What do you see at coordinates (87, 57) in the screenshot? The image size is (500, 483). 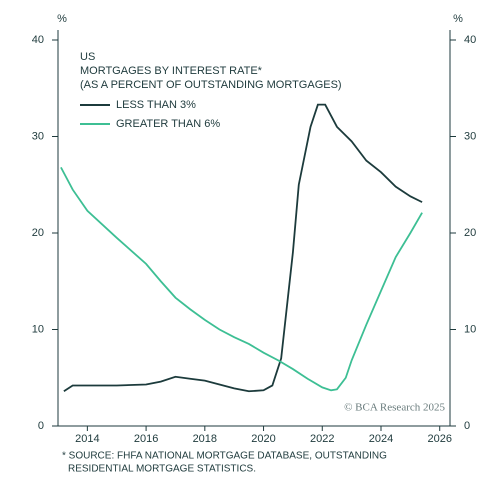 I see `chart-title: US` at bounding box center [87, 57].